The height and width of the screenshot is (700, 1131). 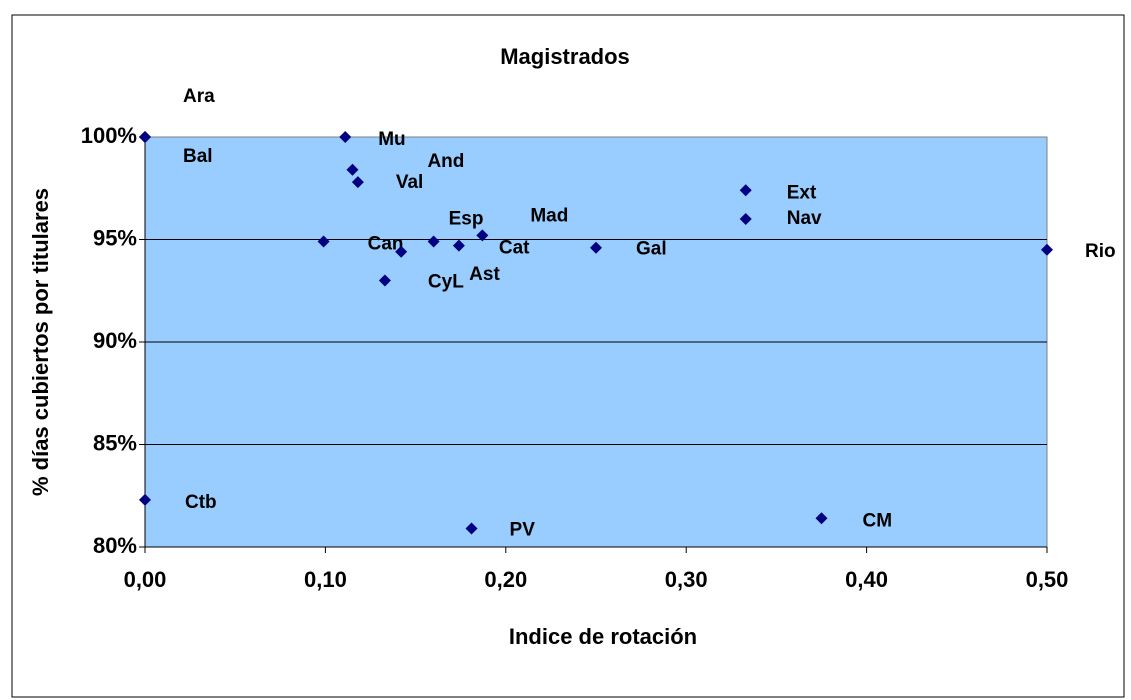 I want to click on point-label: Mu, so click(x=391, y=139).